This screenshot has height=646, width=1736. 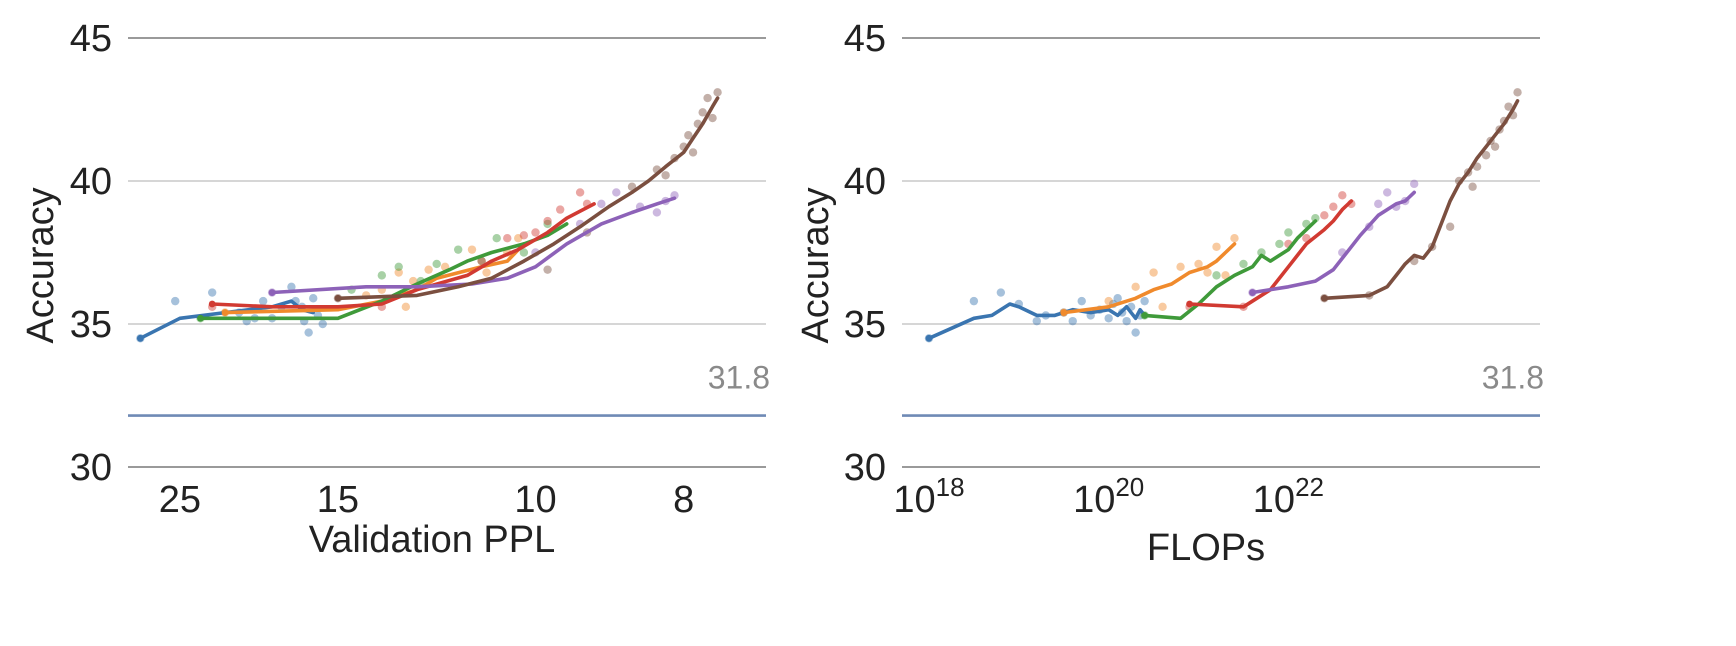 I want to click on x-tick-label: 10, so click(x=535, y=500).